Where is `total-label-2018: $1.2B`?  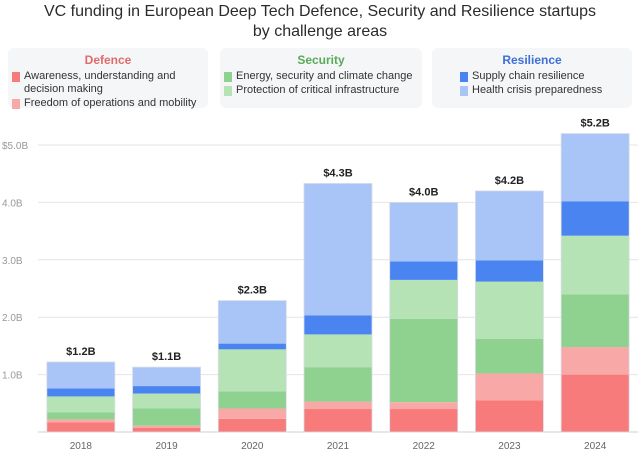
total-label-2018: $1.2B is located at coordinates (80, 352).